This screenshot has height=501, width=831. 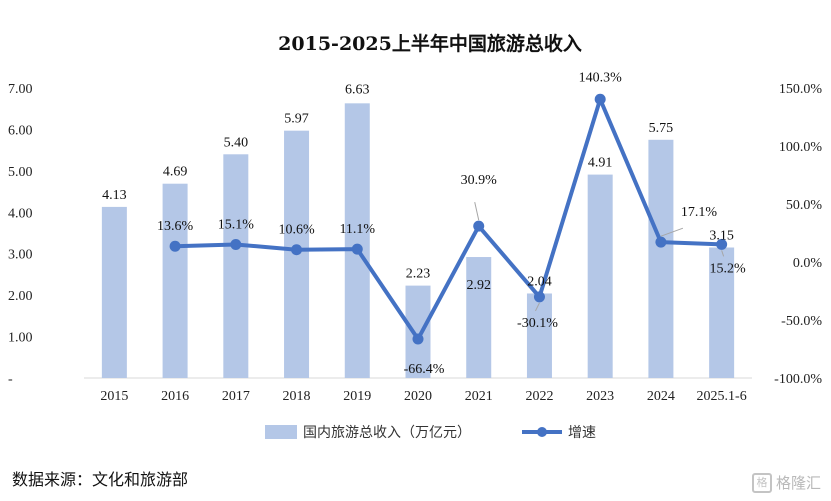 What do you see at coordinates (20, 89) in the screenshot?
I see `y-left-tick-label: 7.00` at bounding box center [20, 89].